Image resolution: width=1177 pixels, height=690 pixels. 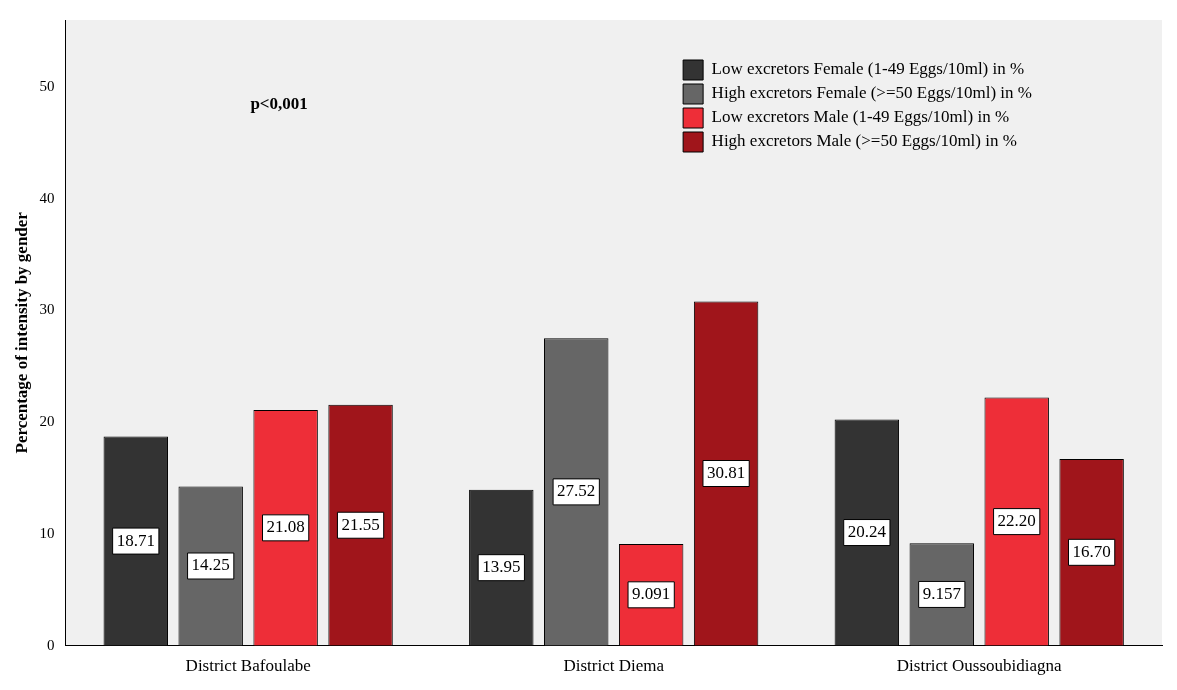 What do you see at coordinates (47, 309) in the screenshot?
I see `y-tick-label: 30` at bounding box center [47, 309].